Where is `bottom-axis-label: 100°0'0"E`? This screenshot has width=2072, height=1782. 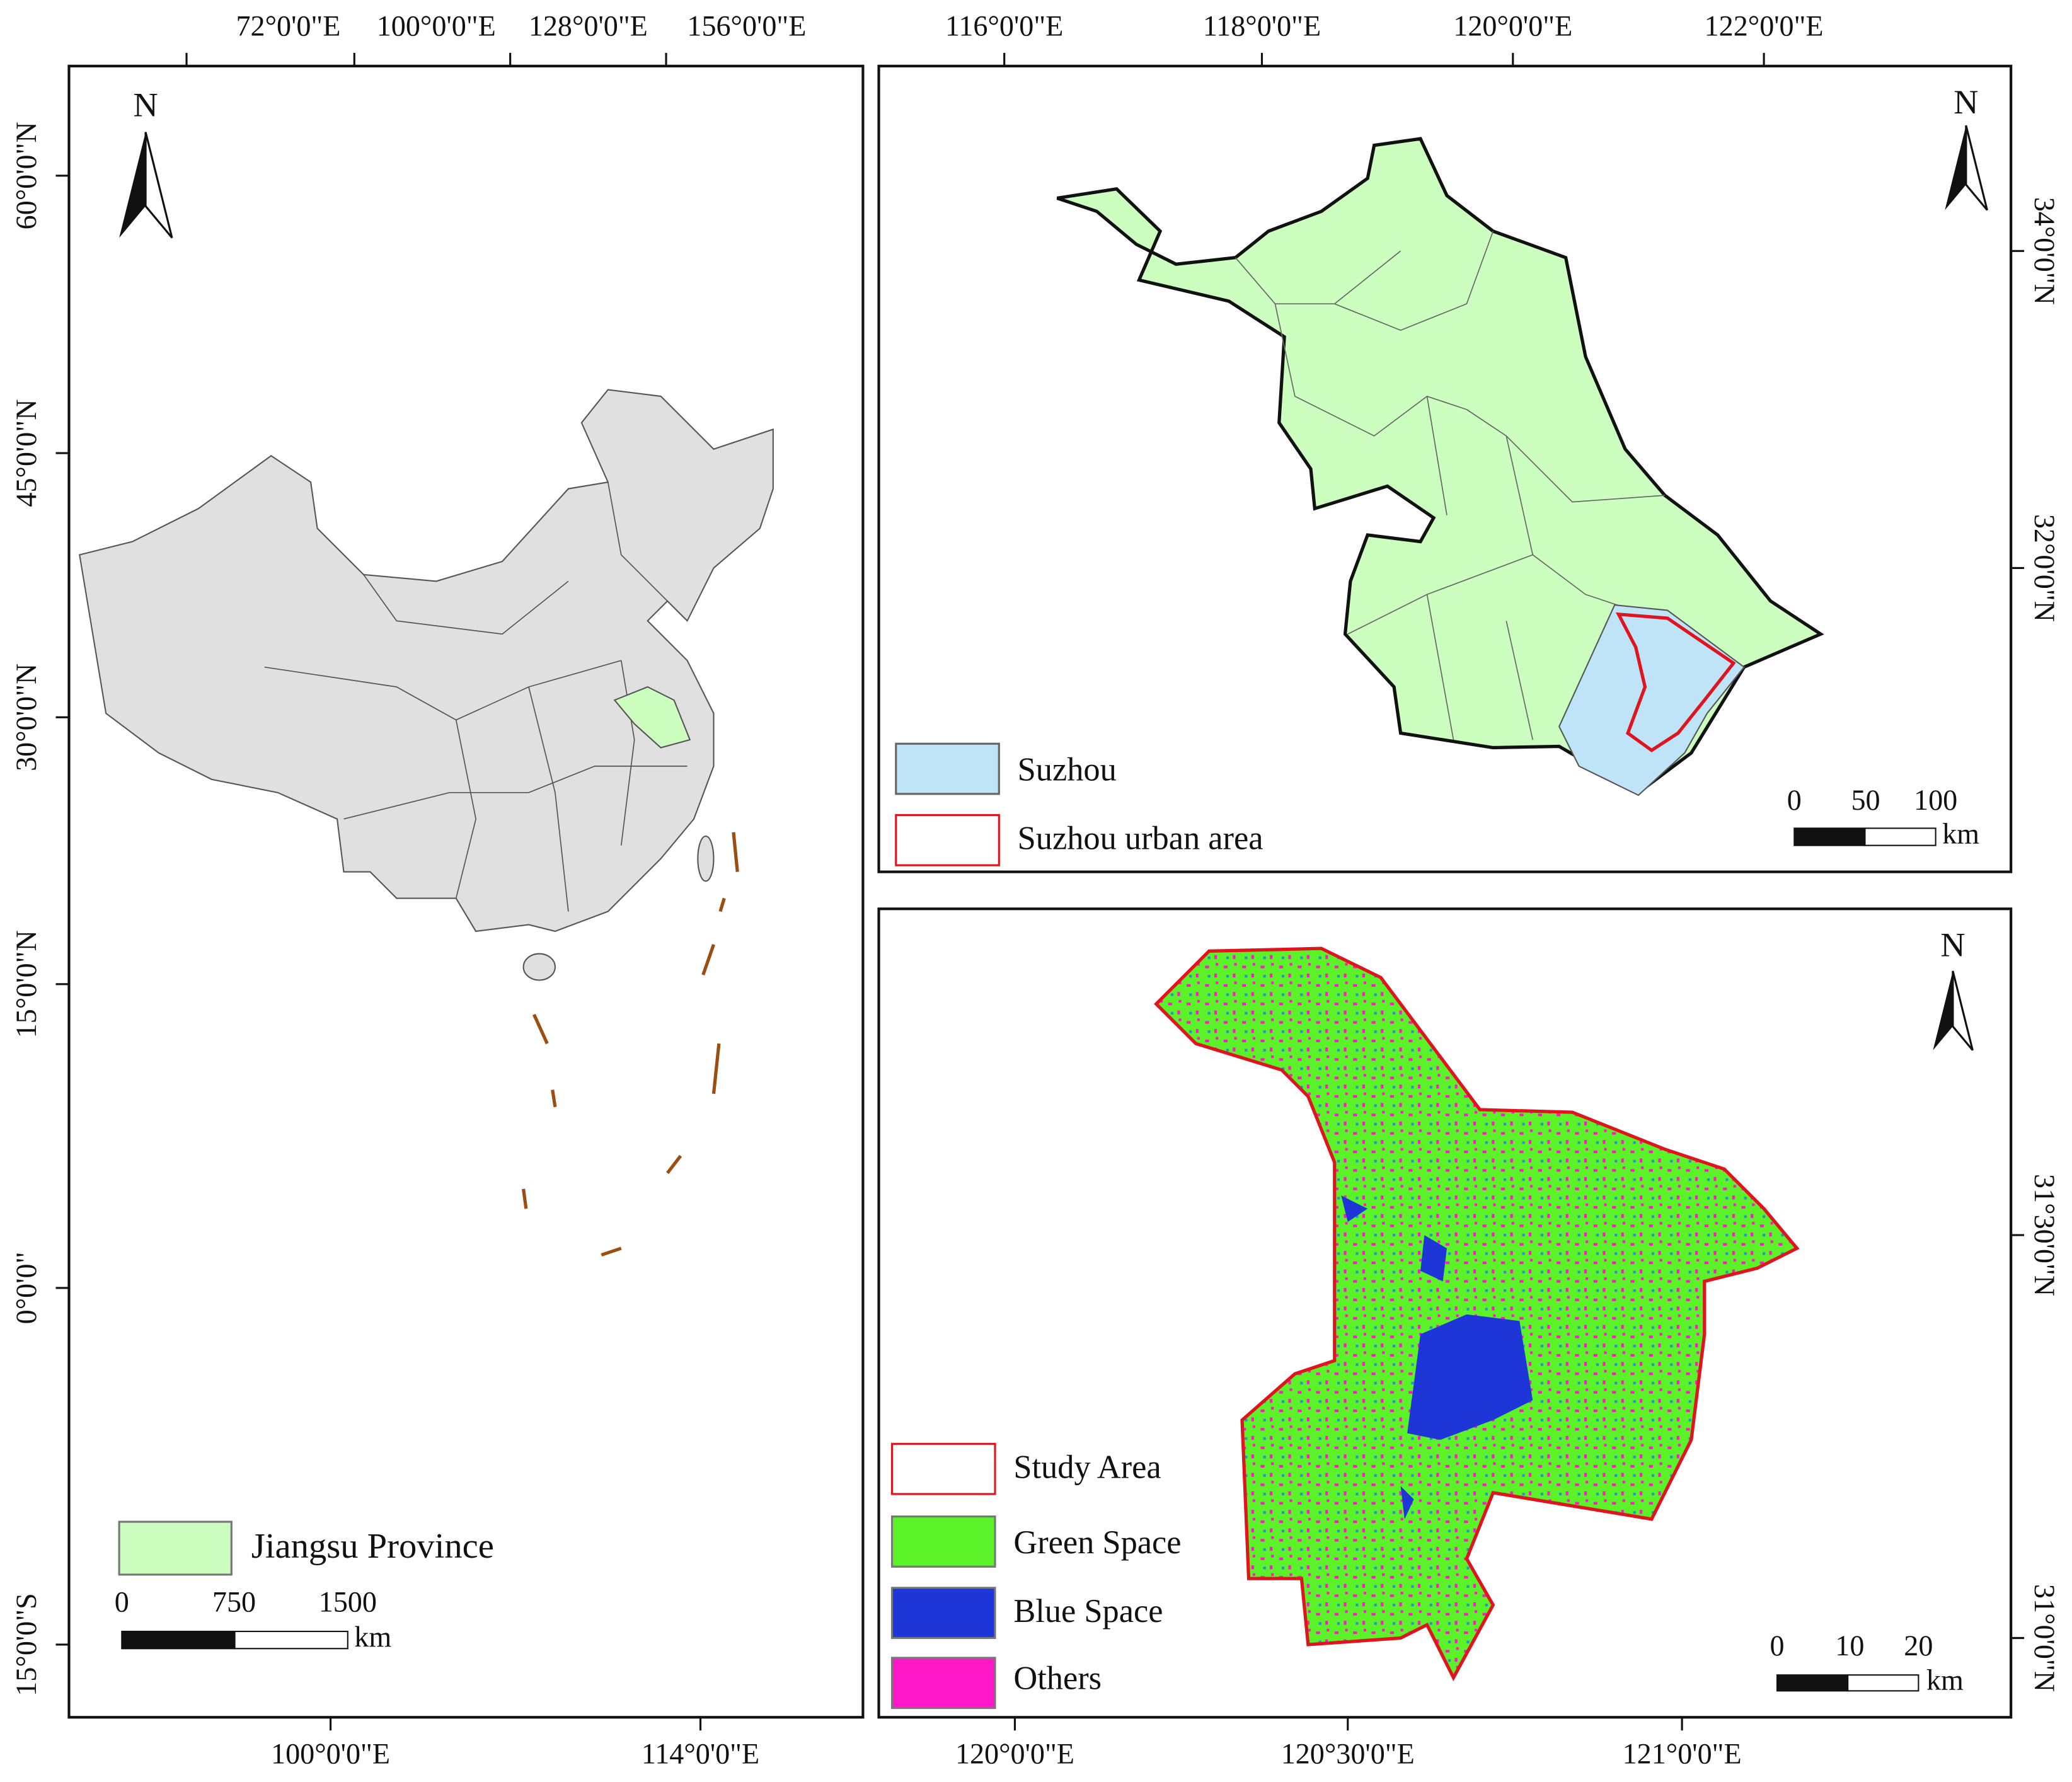 bottom-axis-label: 100°0'0"E is located at coordinates (330, 1754).